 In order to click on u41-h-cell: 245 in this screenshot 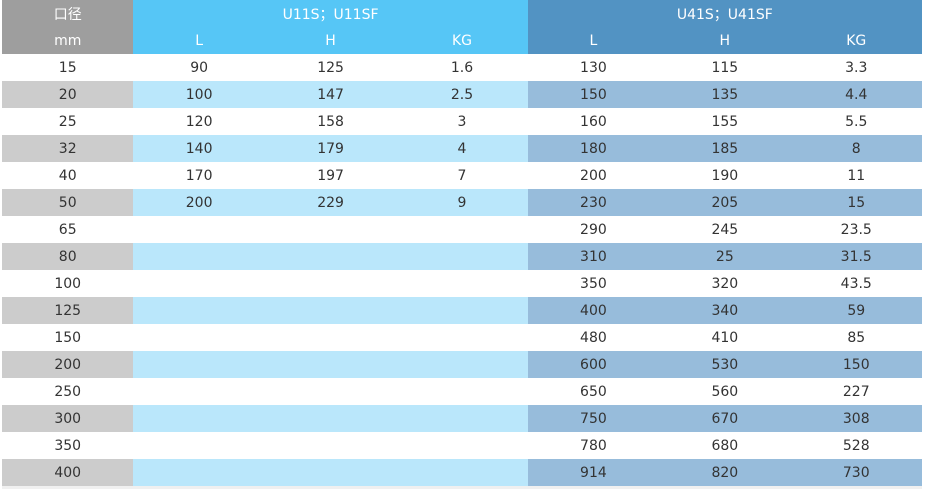, I will do `click(725, 229)`.